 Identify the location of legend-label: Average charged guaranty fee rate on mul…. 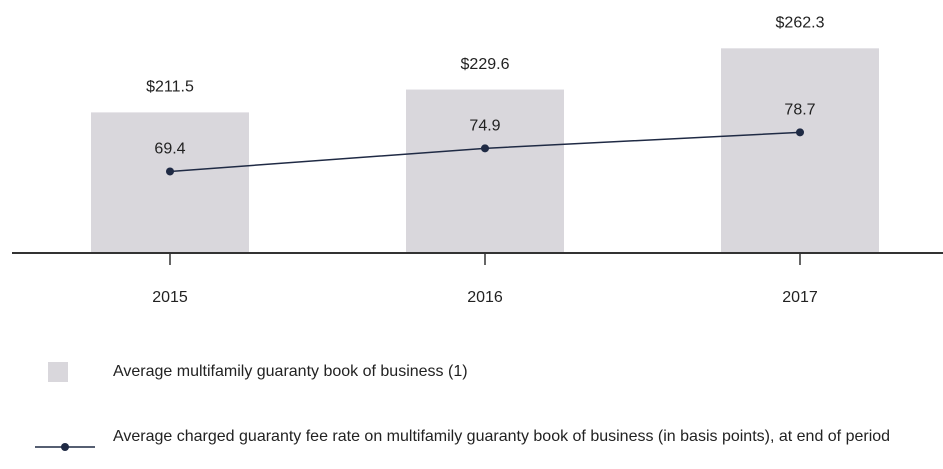
(502, 436).